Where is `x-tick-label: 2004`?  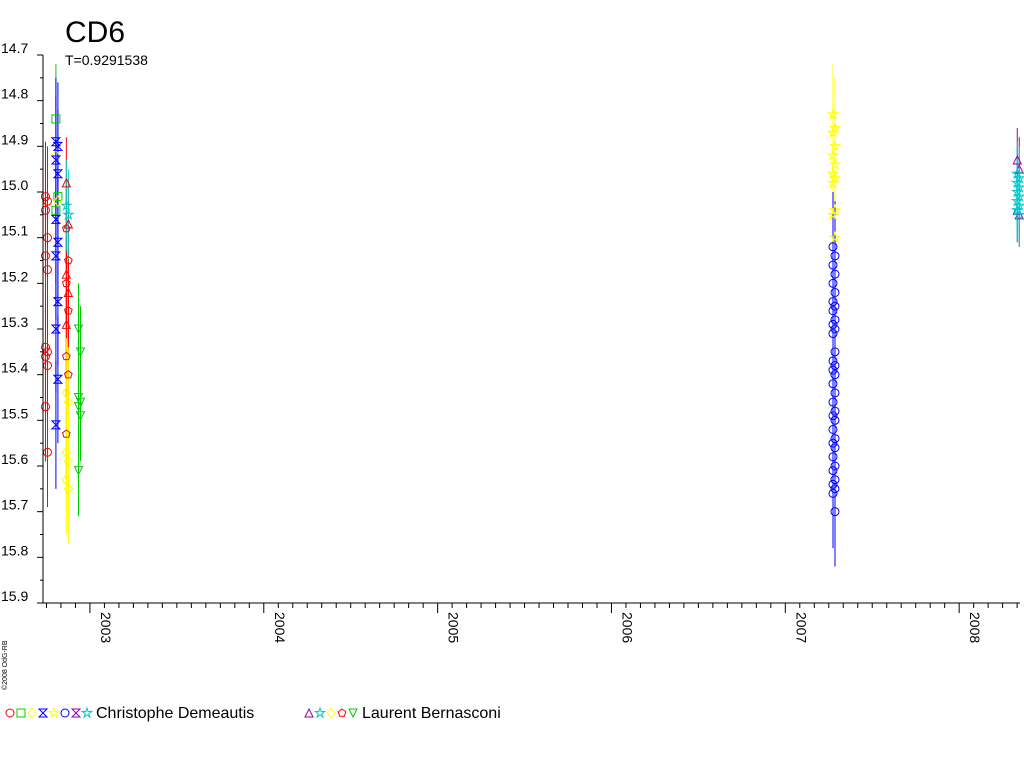
x-tick-label: 2004 is located at coordinates (280, 627).